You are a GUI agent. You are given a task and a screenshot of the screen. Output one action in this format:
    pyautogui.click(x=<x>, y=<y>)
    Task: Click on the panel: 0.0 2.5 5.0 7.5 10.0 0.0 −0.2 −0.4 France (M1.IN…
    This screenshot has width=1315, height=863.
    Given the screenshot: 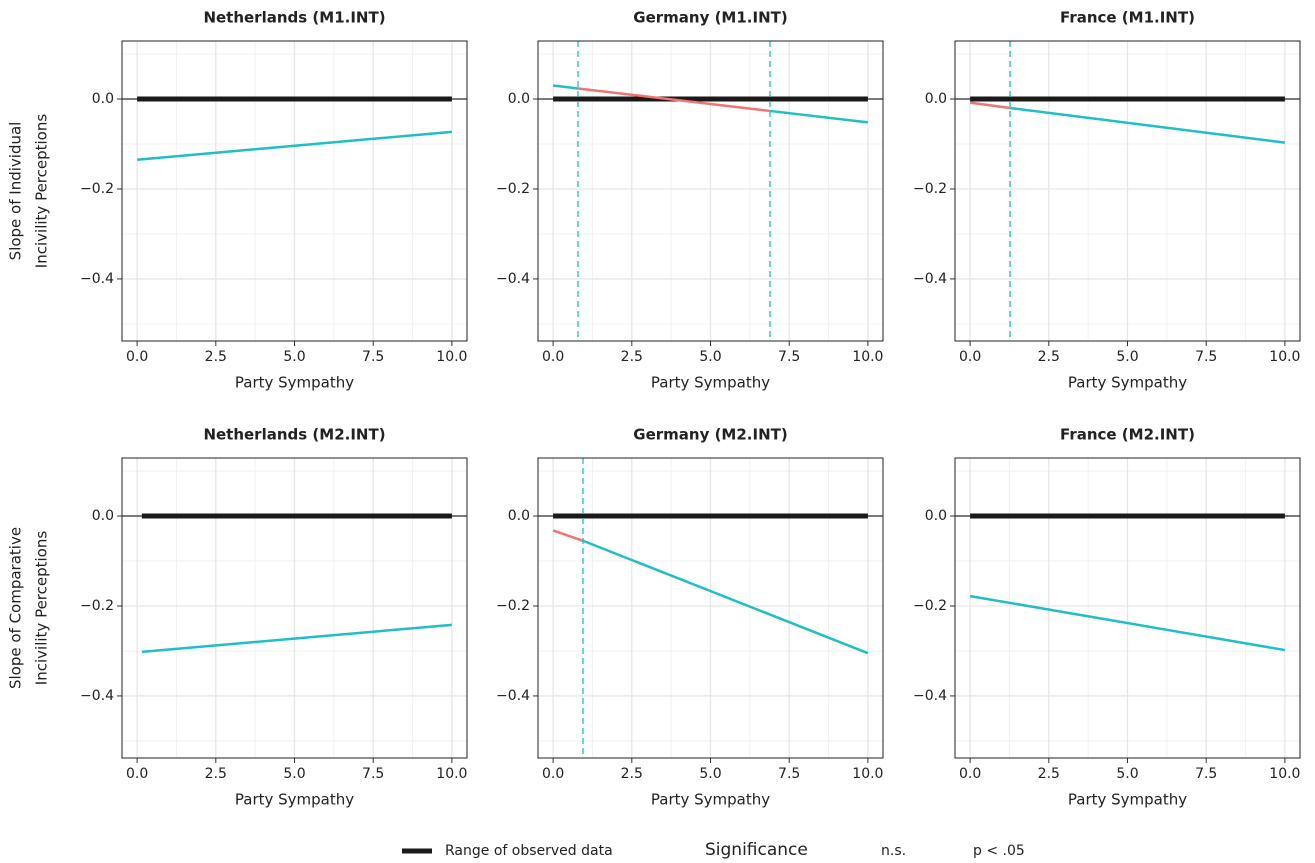 What is the action you would take?
    pyautogui.click(x=1107, y=200)
    